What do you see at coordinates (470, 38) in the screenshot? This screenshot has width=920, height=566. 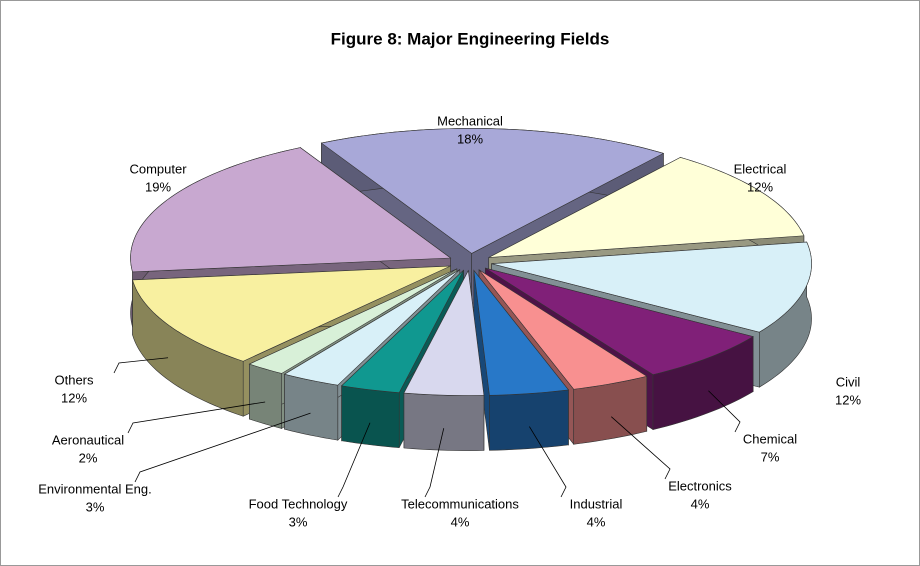 I see `chart-title: Figure 8: Major Engineering Fields` at bounding box center [470, 38].